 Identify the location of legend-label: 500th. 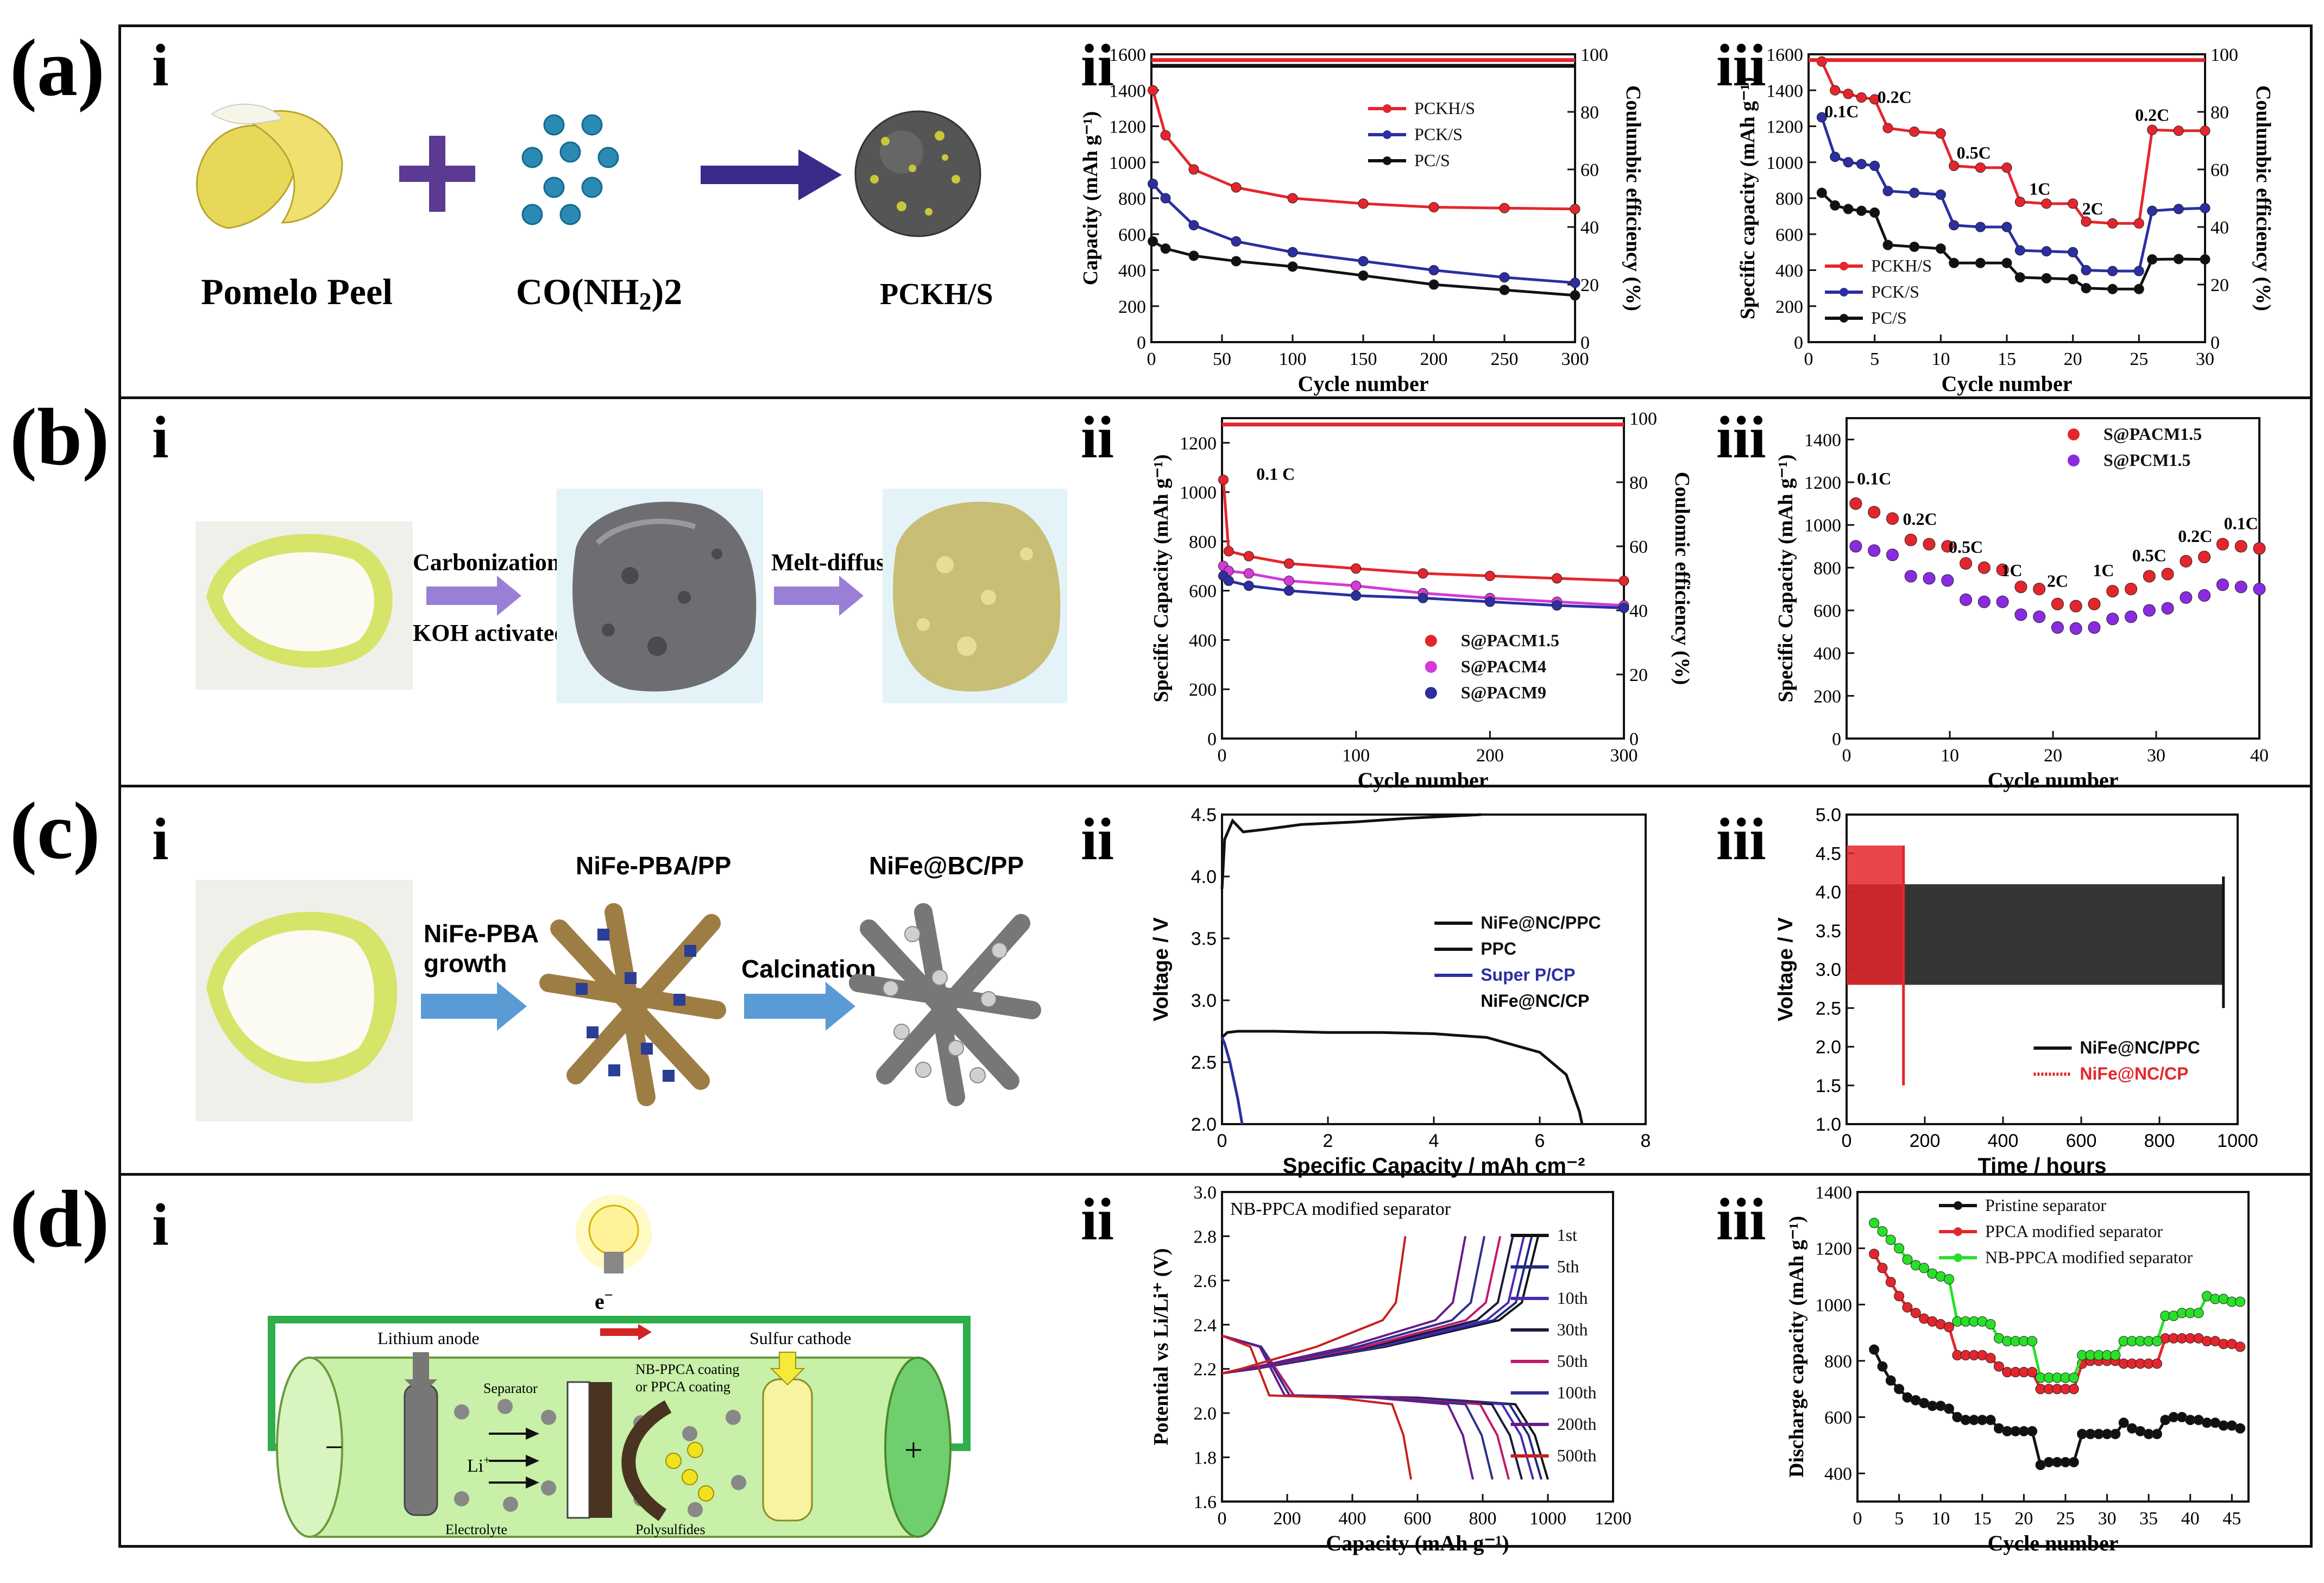
(1577, 1455).